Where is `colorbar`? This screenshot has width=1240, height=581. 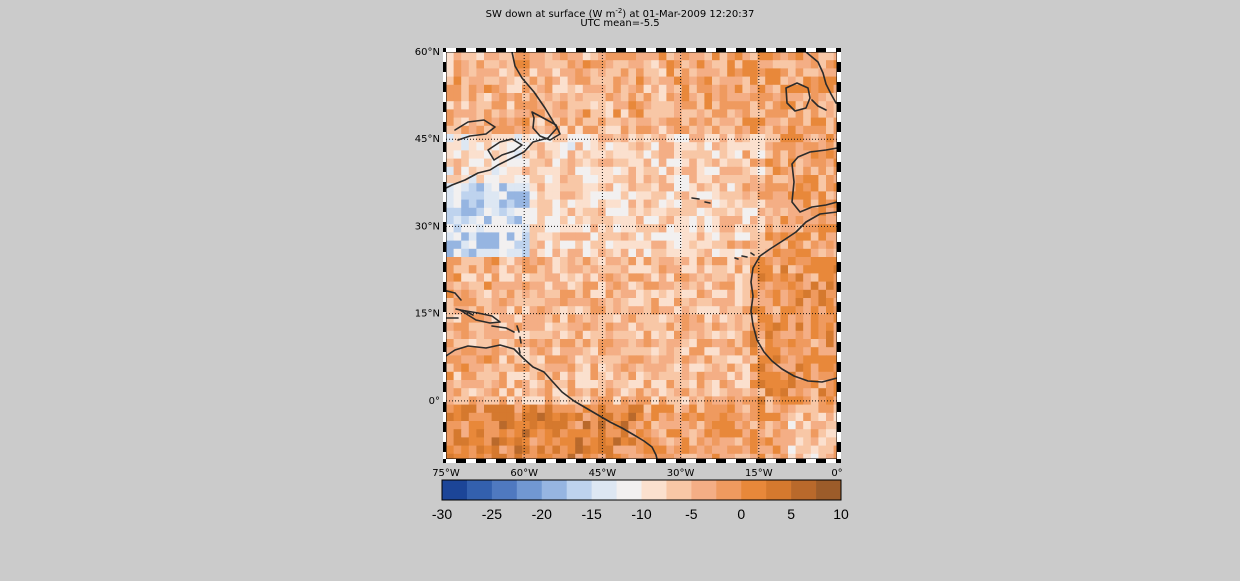 colorbar is located at coordinates (641, 490).